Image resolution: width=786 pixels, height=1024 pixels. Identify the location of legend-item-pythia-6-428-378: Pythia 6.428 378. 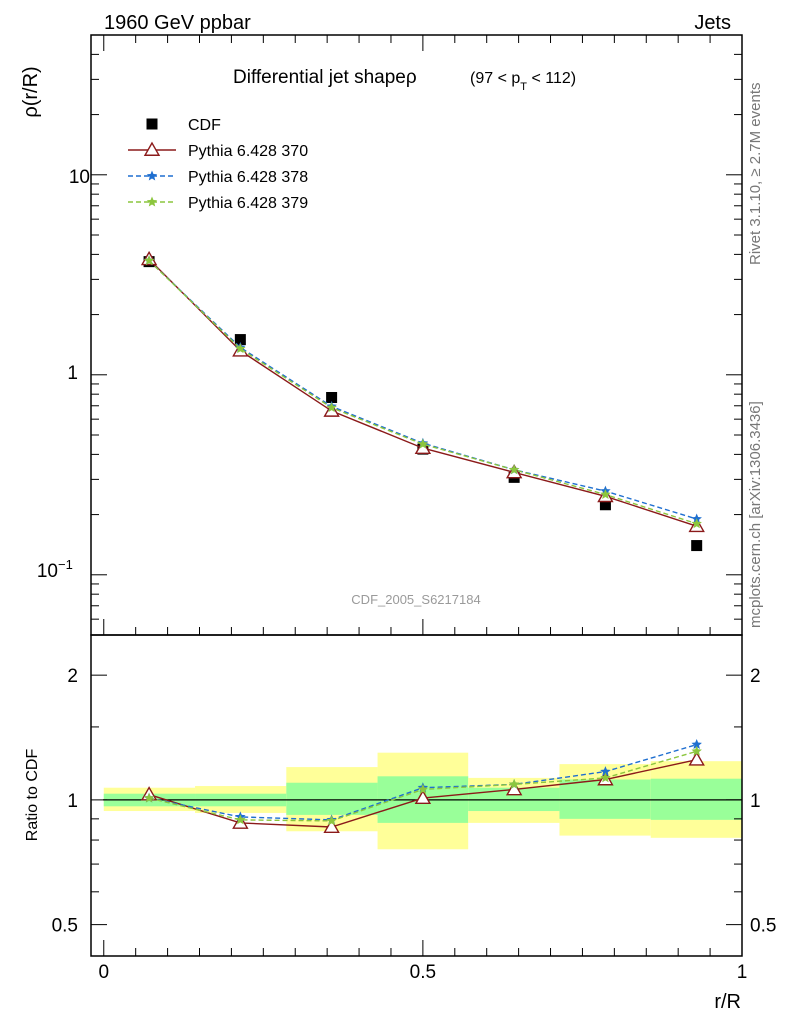
(218, 177).